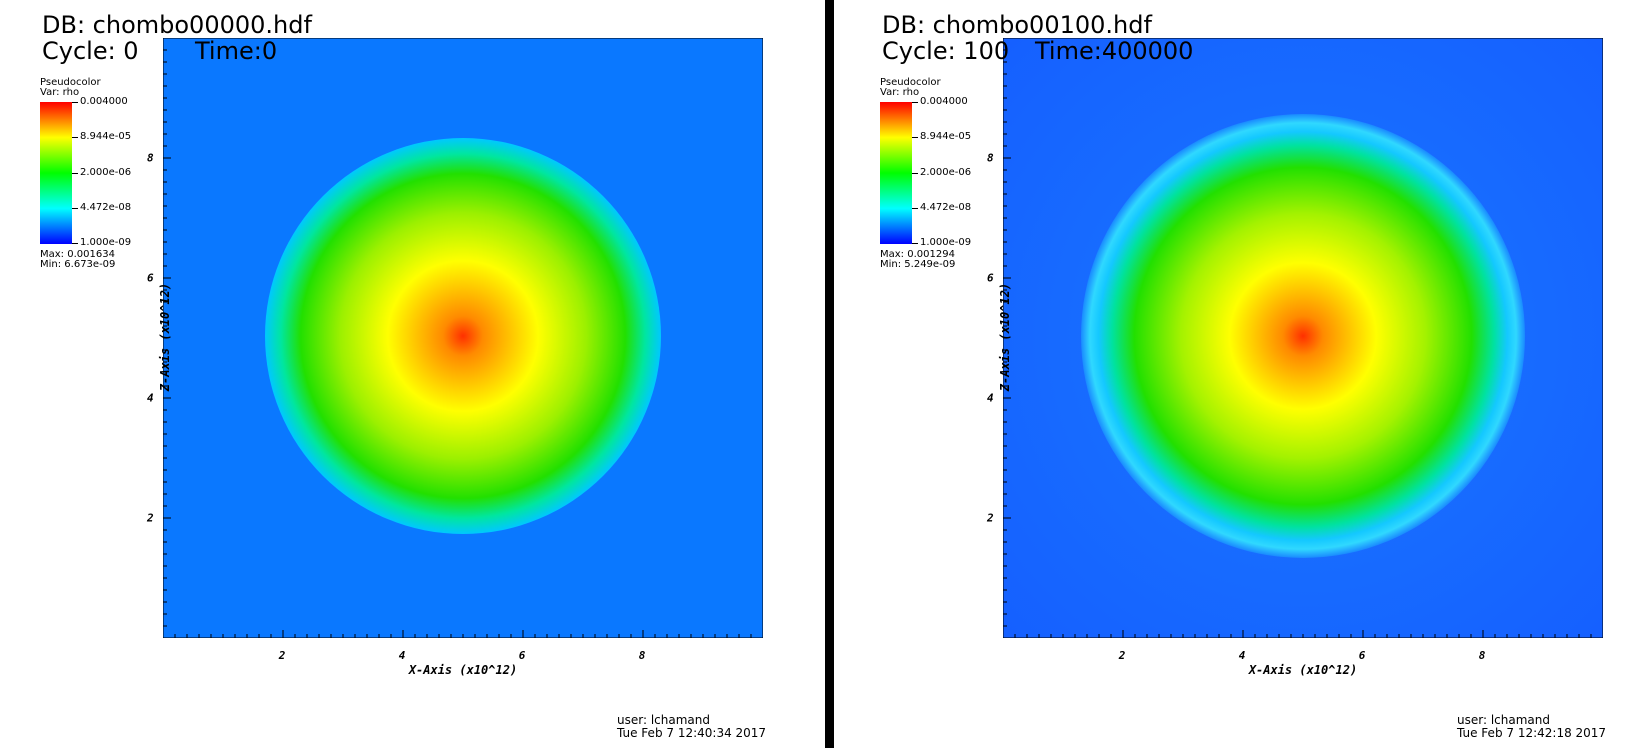 The height and width of the screenshot is (748, 1650). I want to click on database-label: DB: chombo00000.hdf, so click(177, 25).